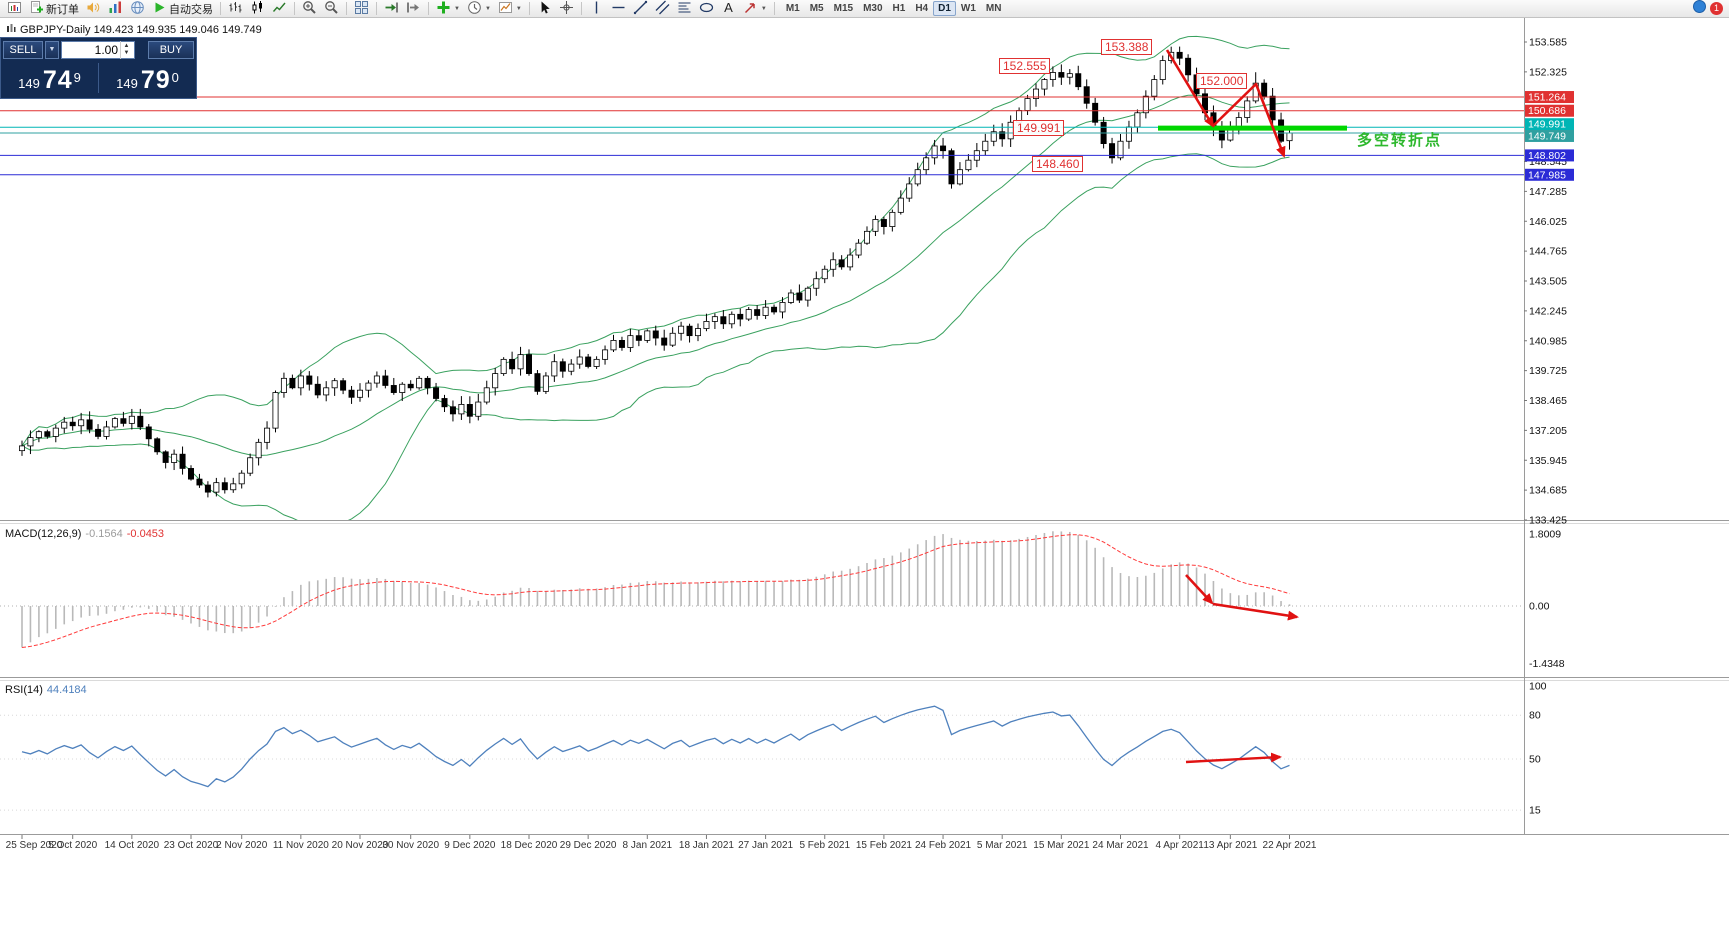  I want to click on bars-icon, so click(235, 9).